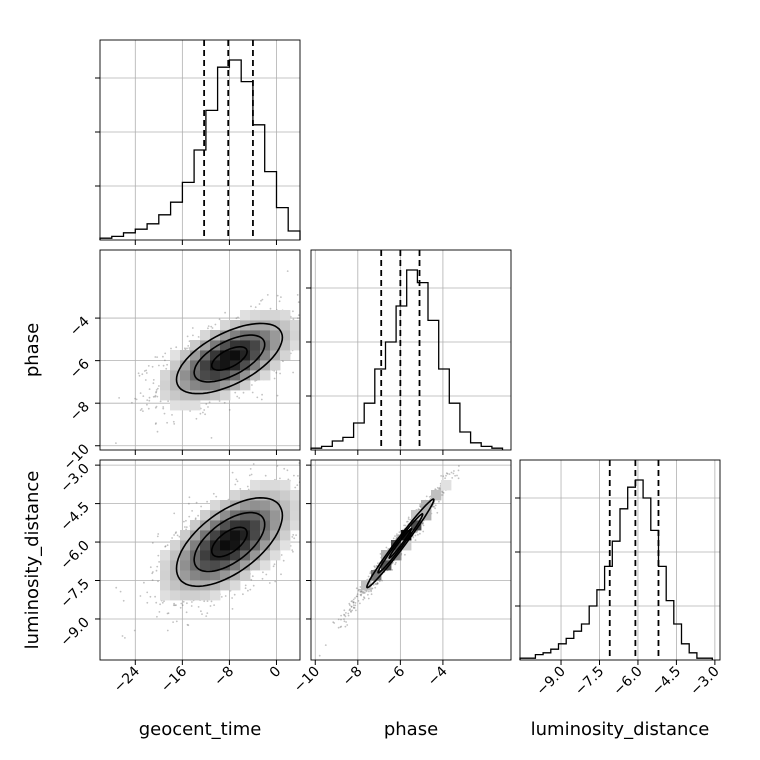 This screenshot has height=760, width=760. What do you see at coordinates (80, 327) in the screenshot?
I see `y-tick-label: −4` at bounding box center [80, 327].